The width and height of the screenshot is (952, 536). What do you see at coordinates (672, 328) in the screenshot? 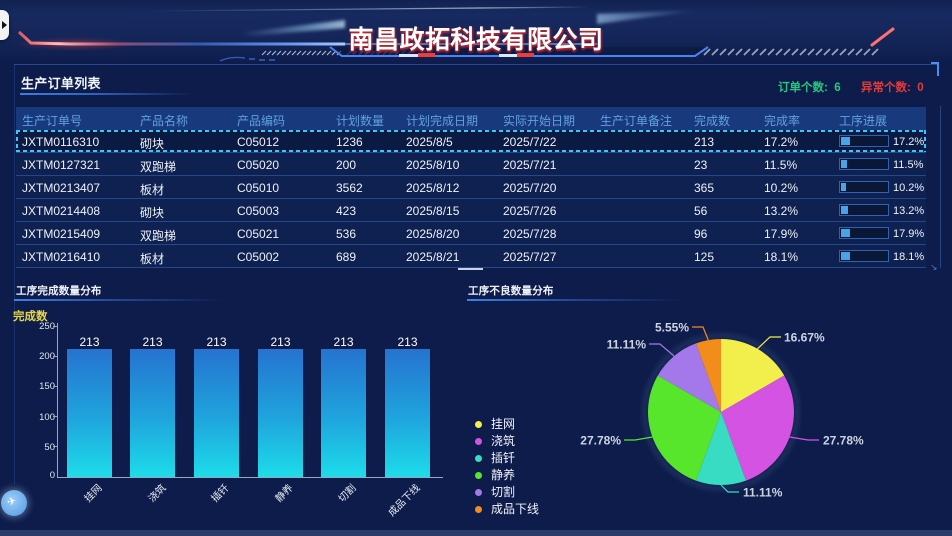
I see `svg-text: 5.55%` at bounding box center [672, 328].